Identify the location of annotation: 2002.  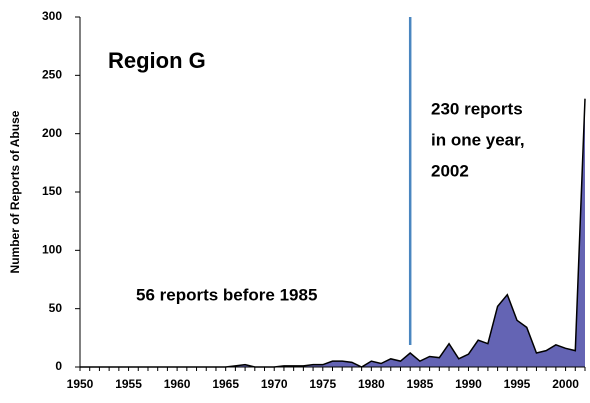
(450, 170).